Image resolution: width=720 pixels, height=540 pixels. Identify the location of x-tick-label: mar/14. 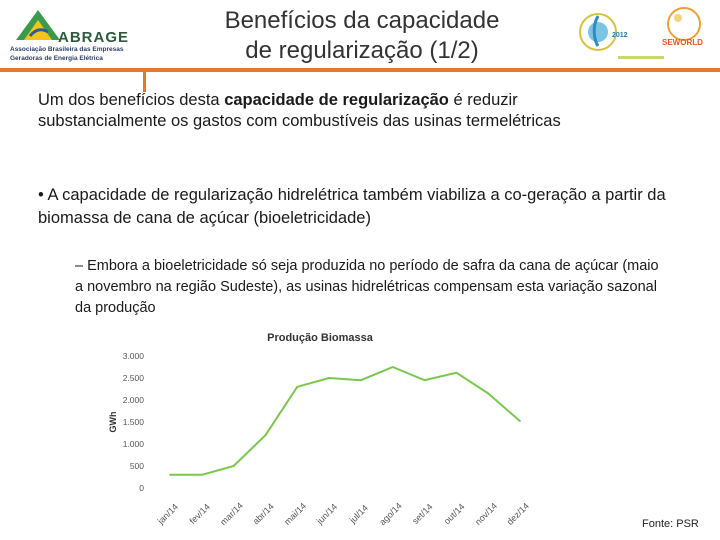
(231, 513).